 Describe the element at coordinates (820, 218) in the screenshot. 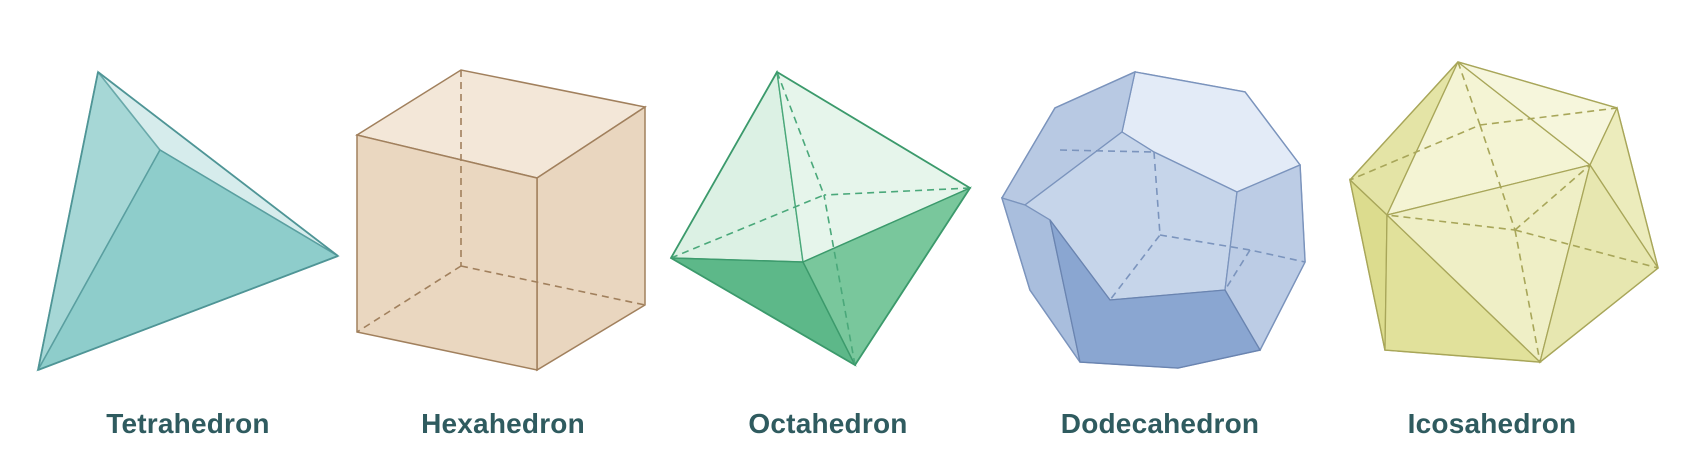

I see `octahedron-shape` at that location.